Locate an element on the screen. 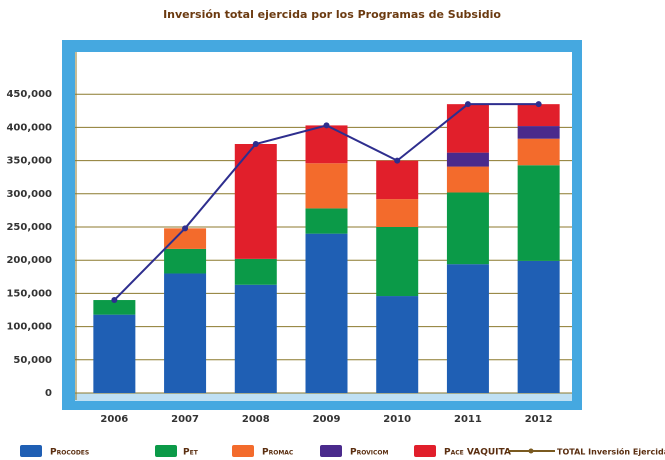  legend-label: Provicom is located at coordinates (369, 453).